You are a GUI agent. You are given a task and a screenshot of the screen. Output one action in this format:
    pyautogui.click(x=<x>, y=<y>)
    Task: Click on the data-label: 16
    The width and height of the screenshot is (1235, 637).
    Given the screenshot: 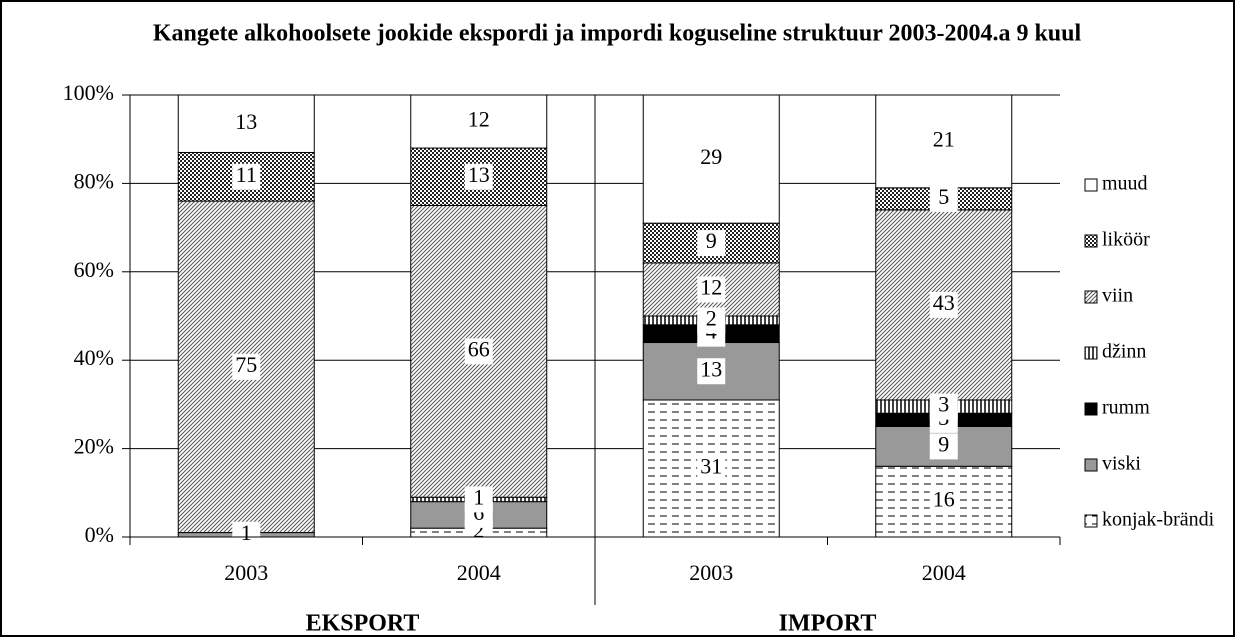 What is the action you would take?
    pyautogui.click(x=944, y=499)
    